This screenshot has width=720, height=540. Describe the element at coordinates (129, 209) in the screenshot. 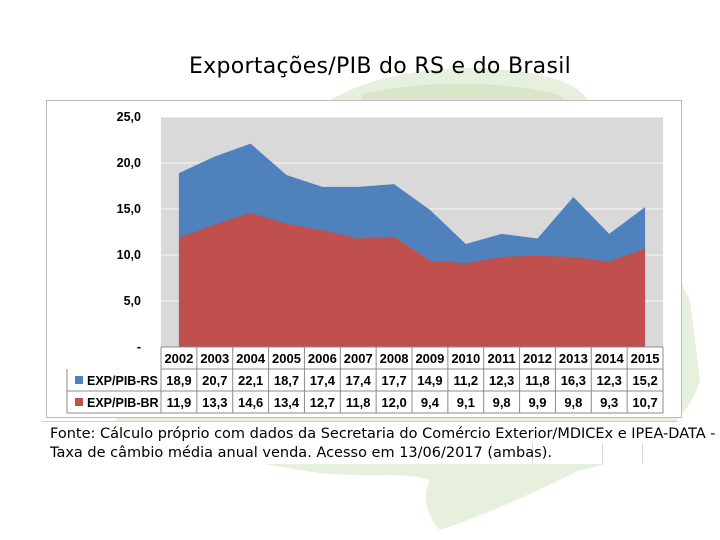

I see `y-tick-label: 15,0` at that location.